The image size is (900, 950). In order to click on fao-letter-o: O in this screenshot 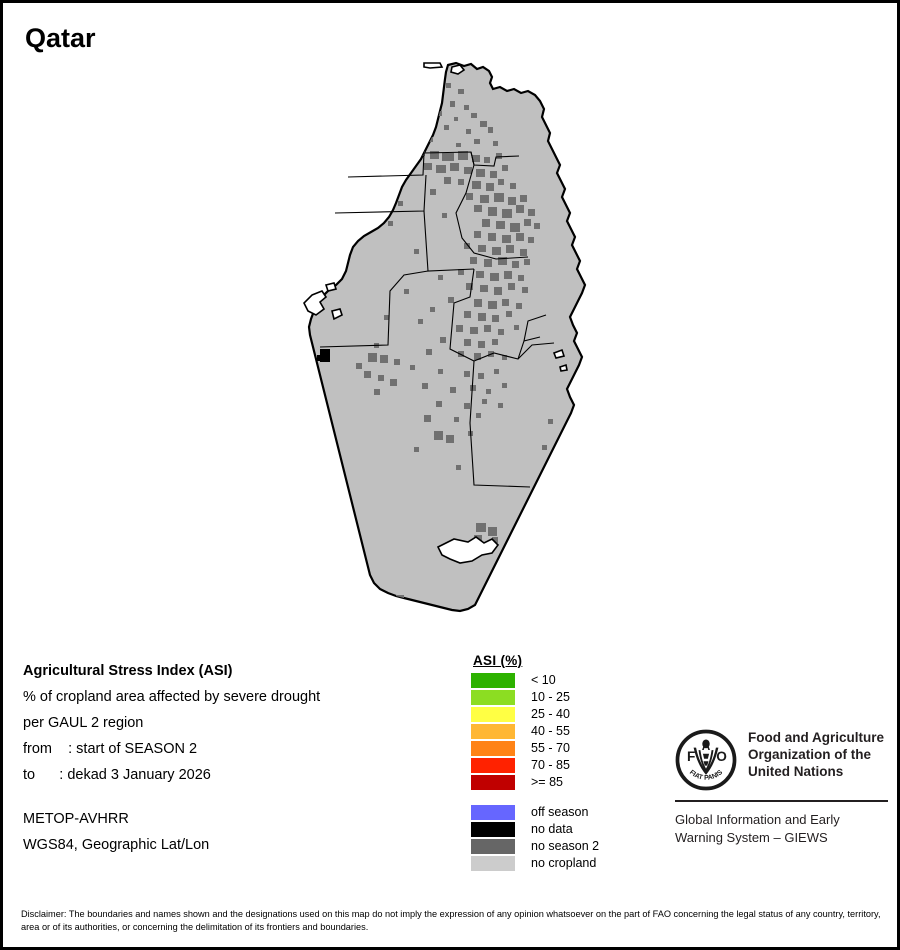, I will do `click(721, 756)`.